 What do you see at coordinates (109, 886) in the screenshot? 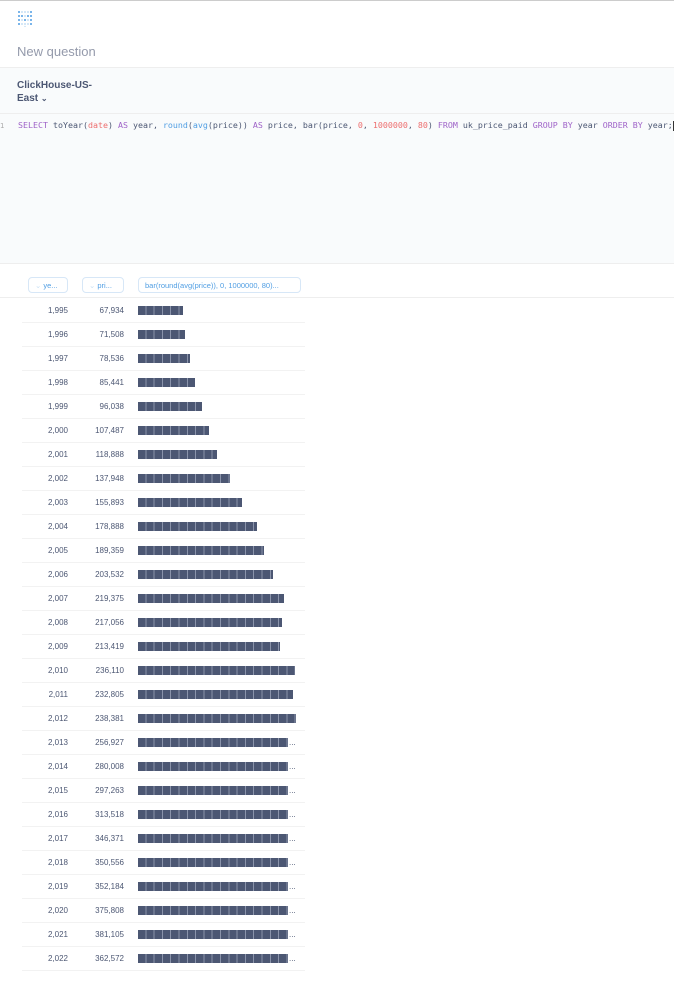
I see `price-cell: 352,184` at bounding box center [109, 886].